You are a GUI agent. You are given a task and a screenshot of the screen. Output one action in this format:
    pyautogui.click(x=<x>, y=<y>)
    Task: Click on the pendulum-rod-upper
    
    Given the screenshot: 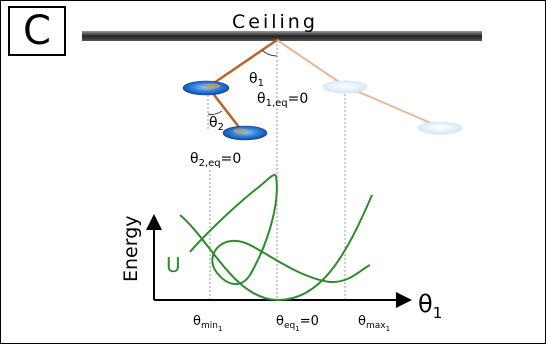 What is the action you would take?
    pyautogui.click(x=242, y=63)
    